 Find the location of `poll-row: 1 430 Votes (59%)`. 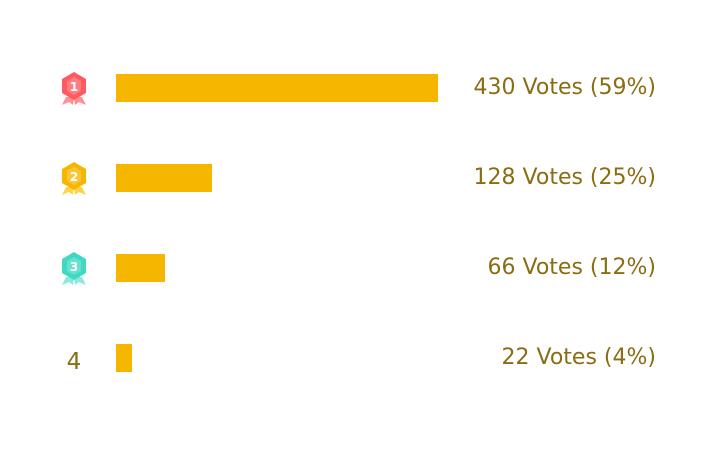

poll-row: 1 430 Votes (59%) is located at coordinates (356, 88).